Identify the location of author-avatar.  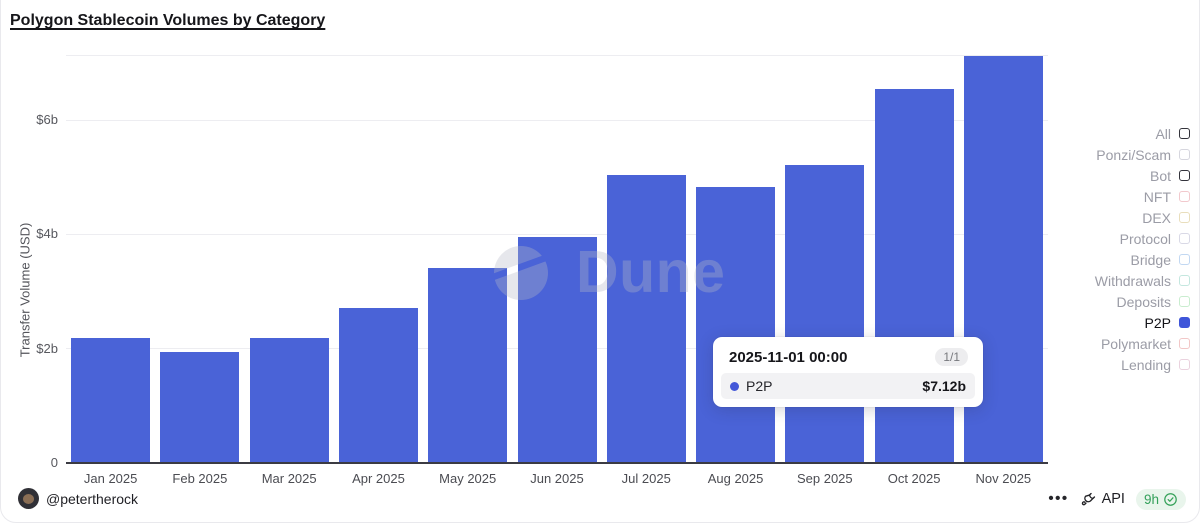
(28, 498).